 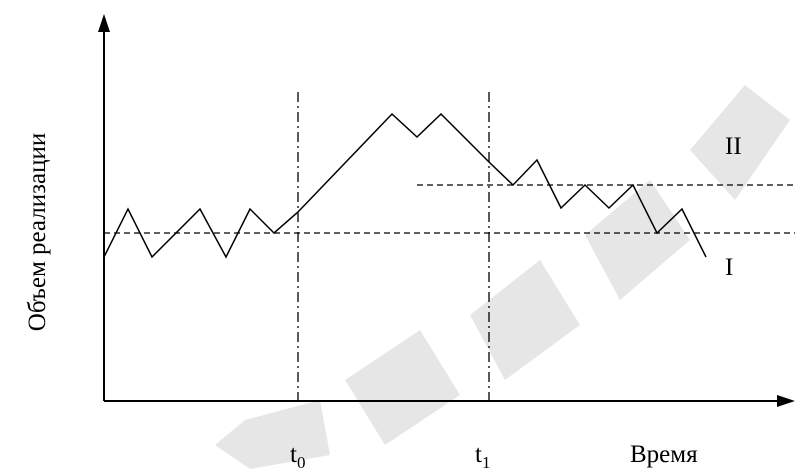 I want to click on t0-label-sub: 0, so click(x=301, y=461).